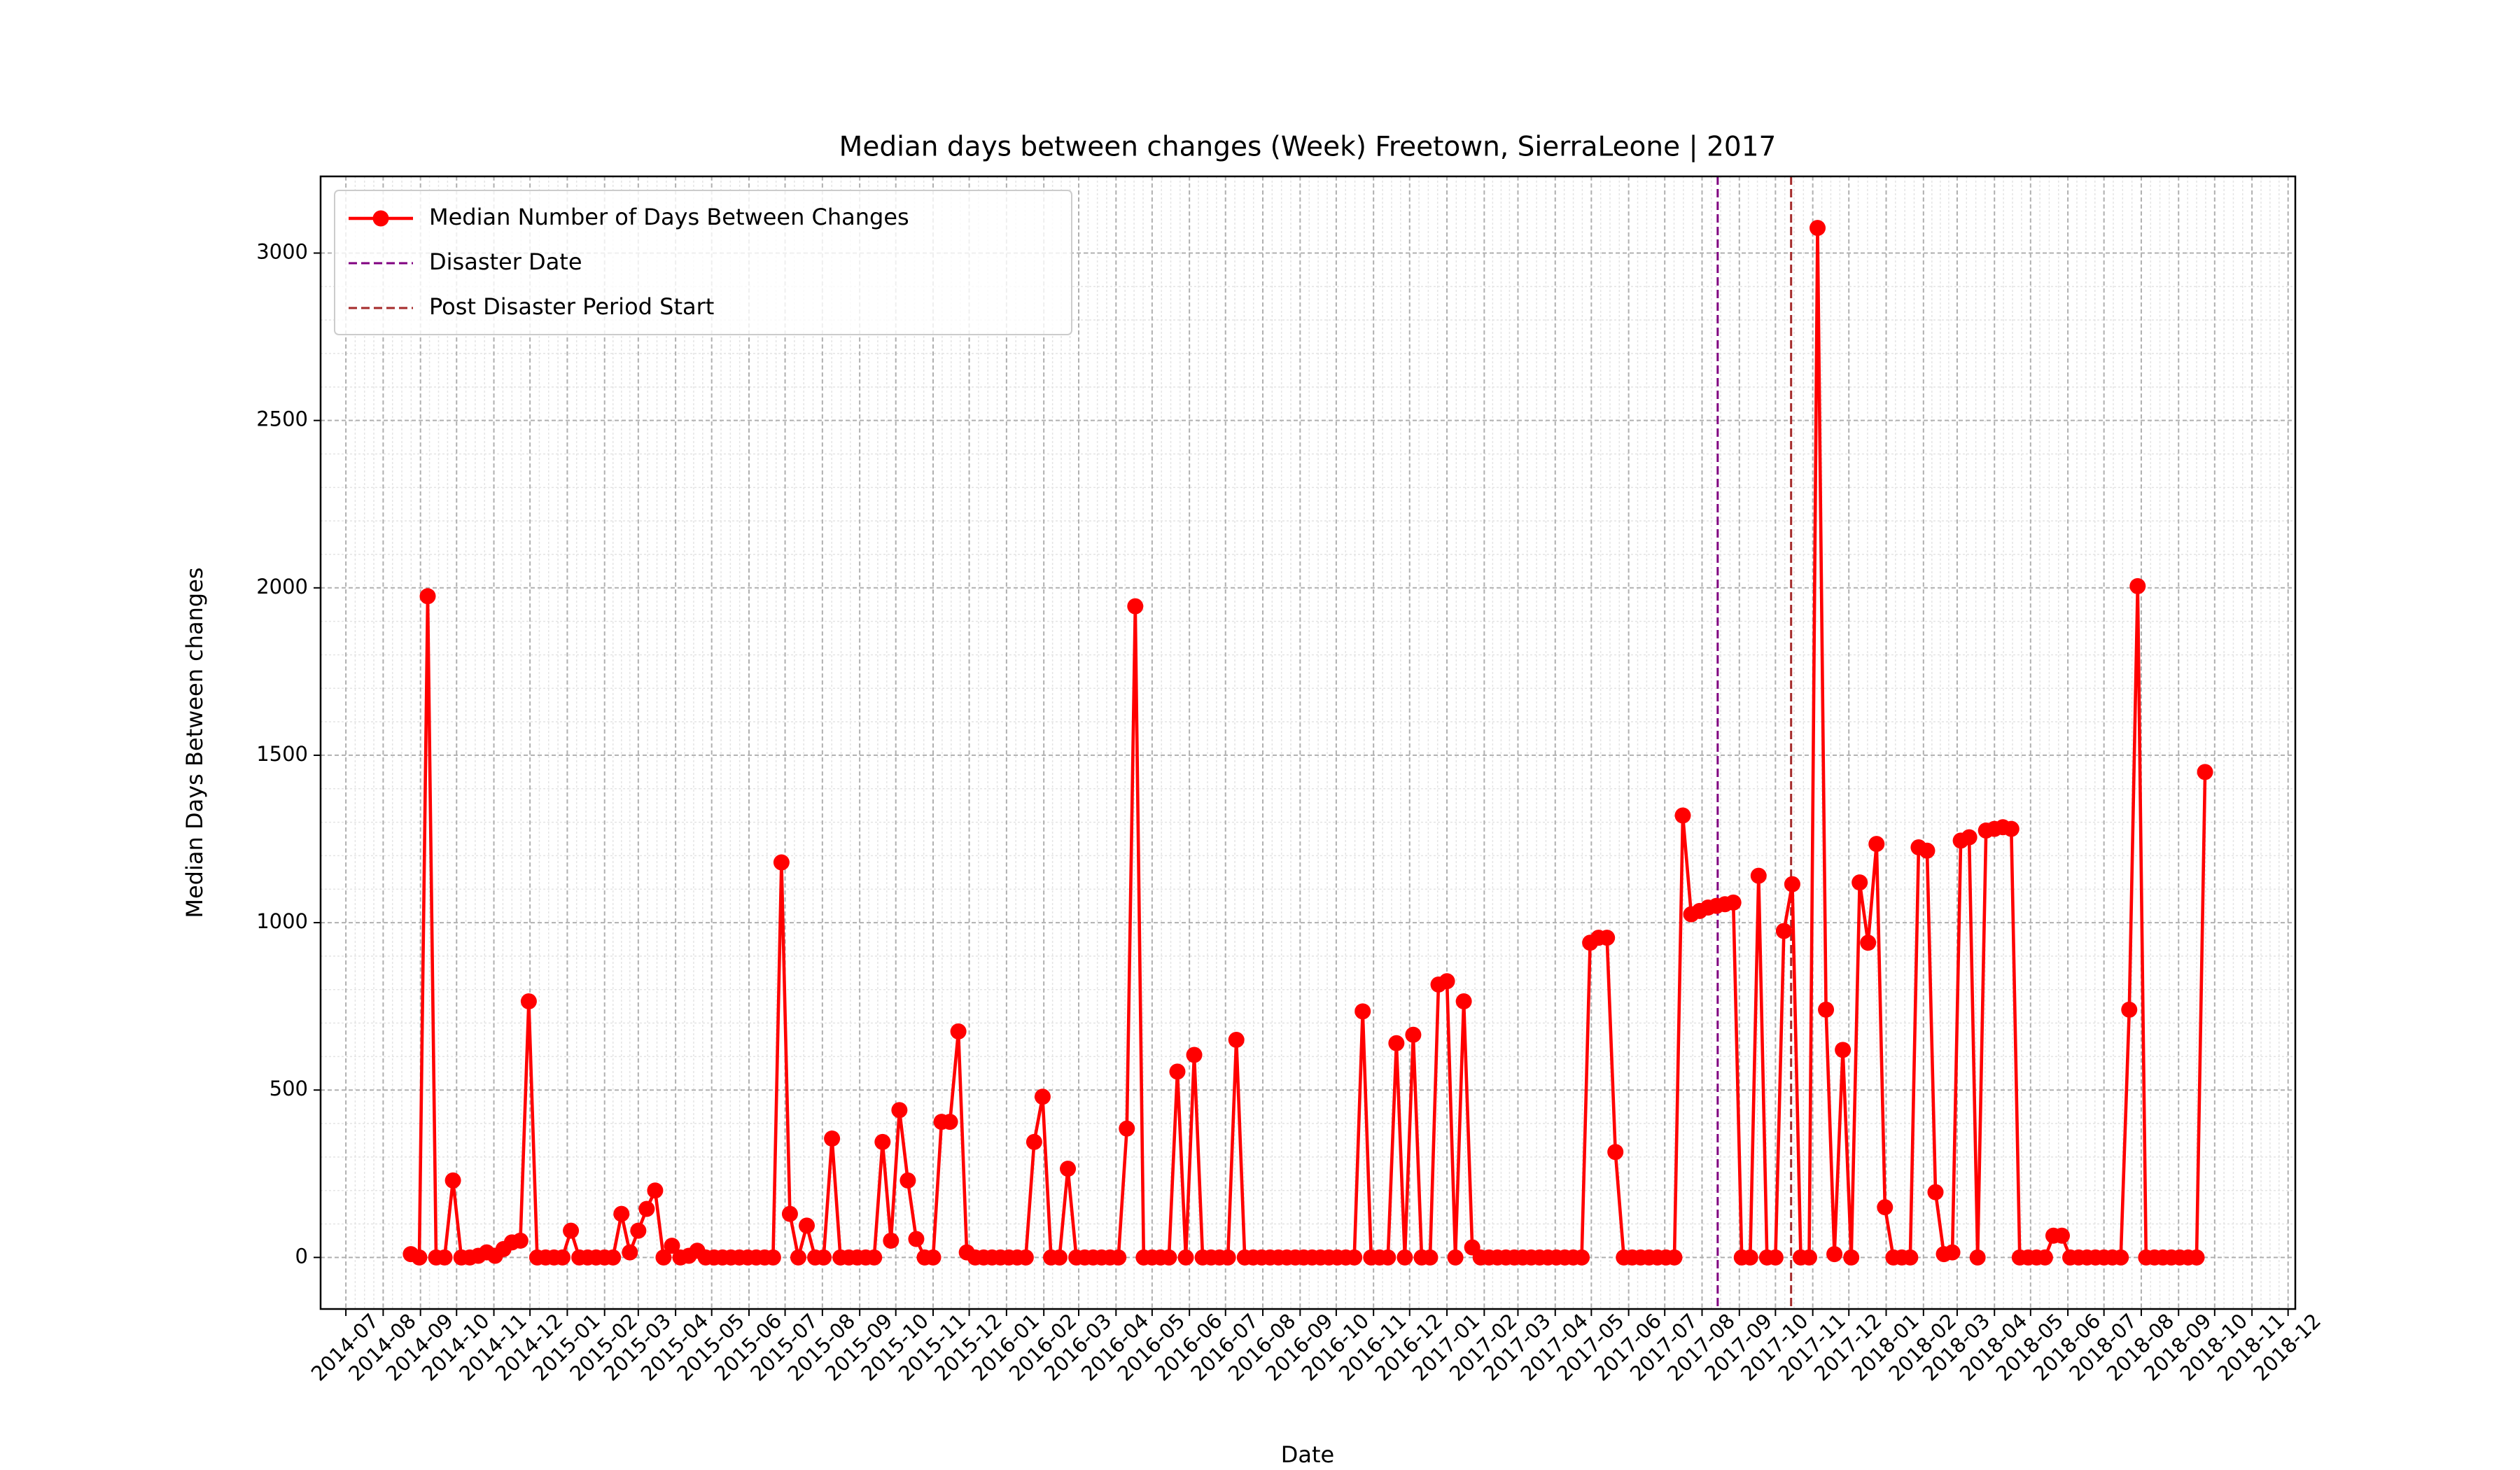 The width and height of the screenshot is (2520, 1470). Describe the element at coordinates (380, 218) in the screenshot. I see `legend-marker` at that location.